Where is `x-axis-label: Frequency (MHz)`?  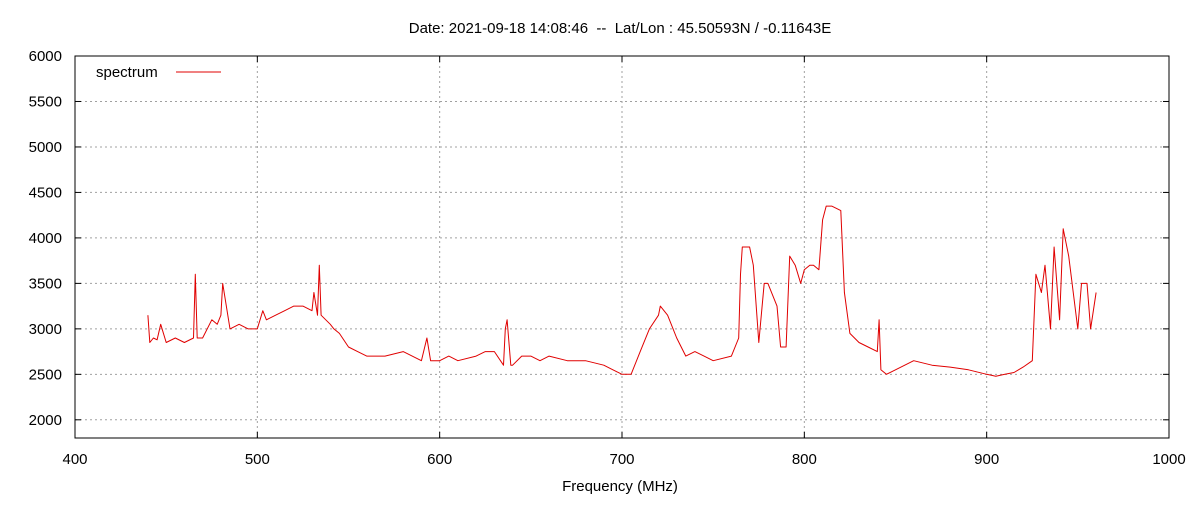 x-axis-label: Frequency (MHz) is located at coordinates (620, 486).